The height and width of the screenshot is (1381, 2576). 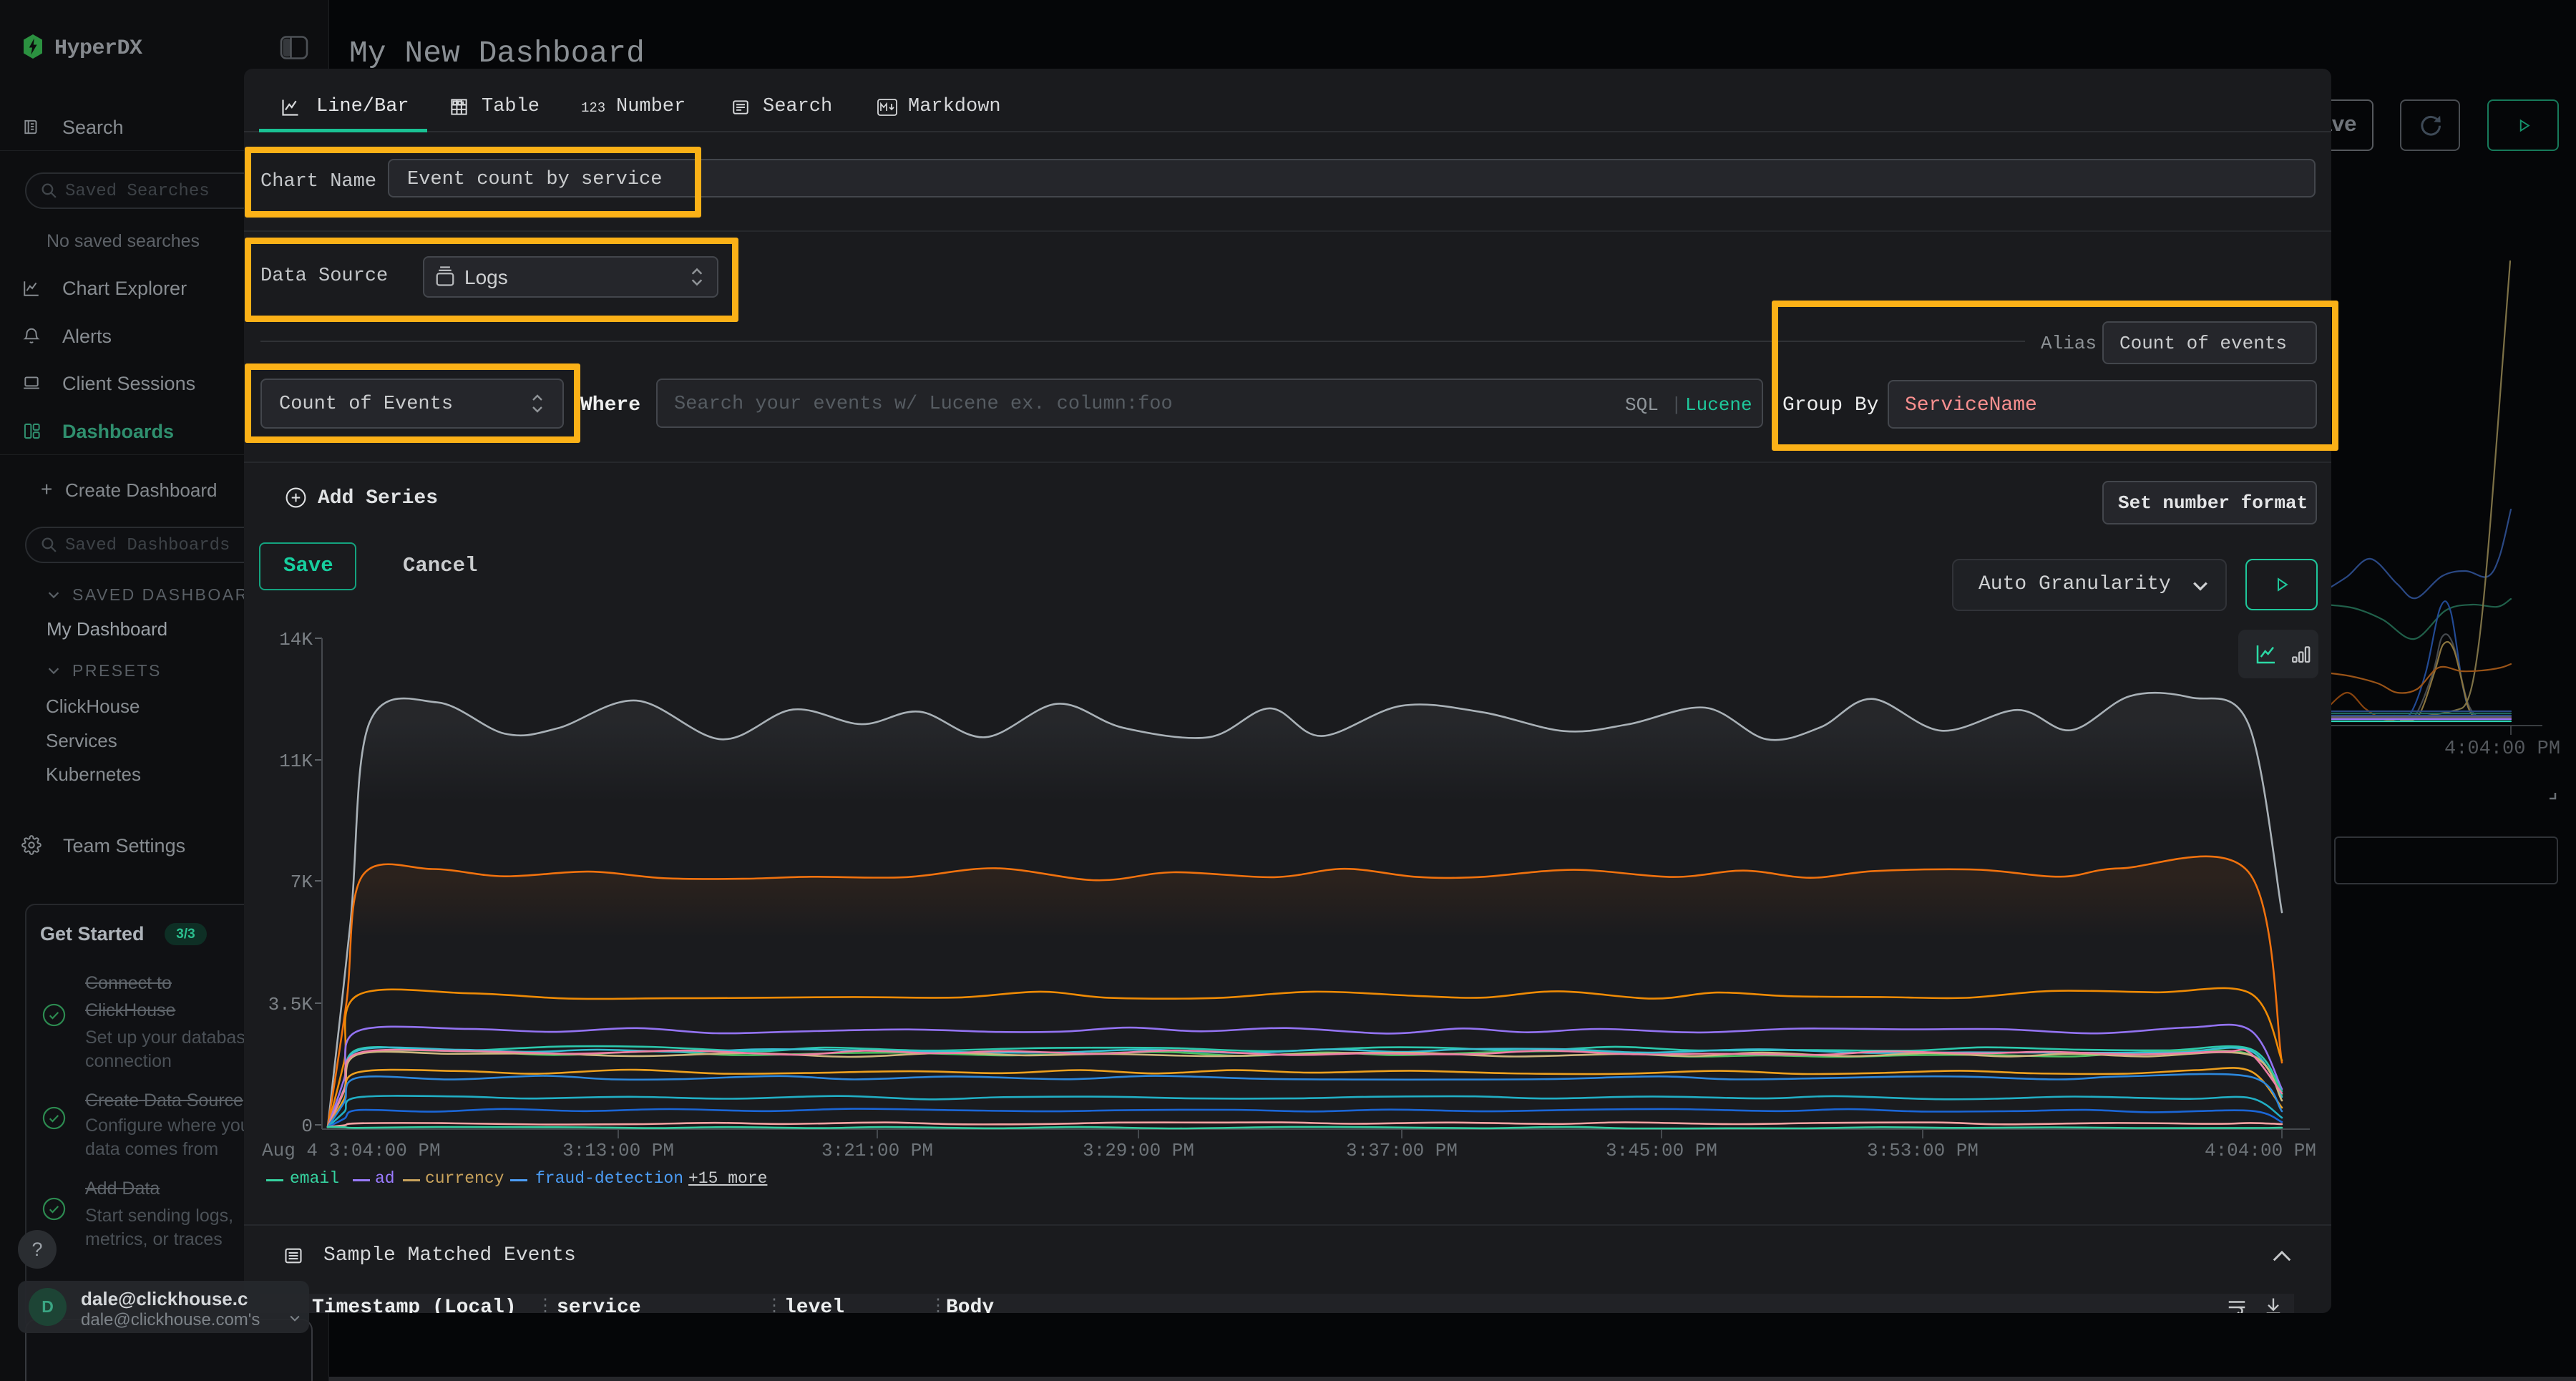 I want to click on svg-text: 11K, so click(x=296, y=761).